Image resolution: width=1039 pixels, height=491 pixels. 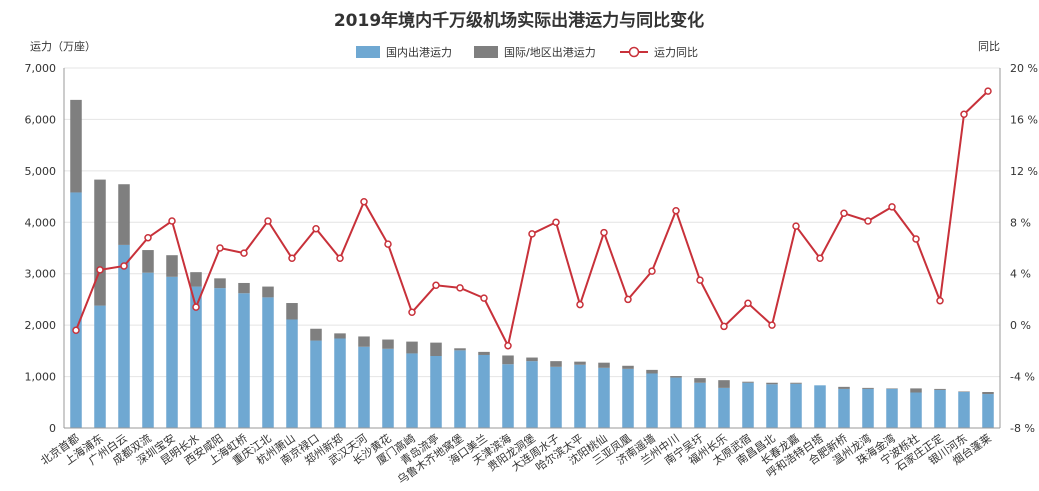 What do you see at coordinates (41, 68) in the screenshot?
I see `y-tick-label: 7,000` at bounding box center [41, 68].